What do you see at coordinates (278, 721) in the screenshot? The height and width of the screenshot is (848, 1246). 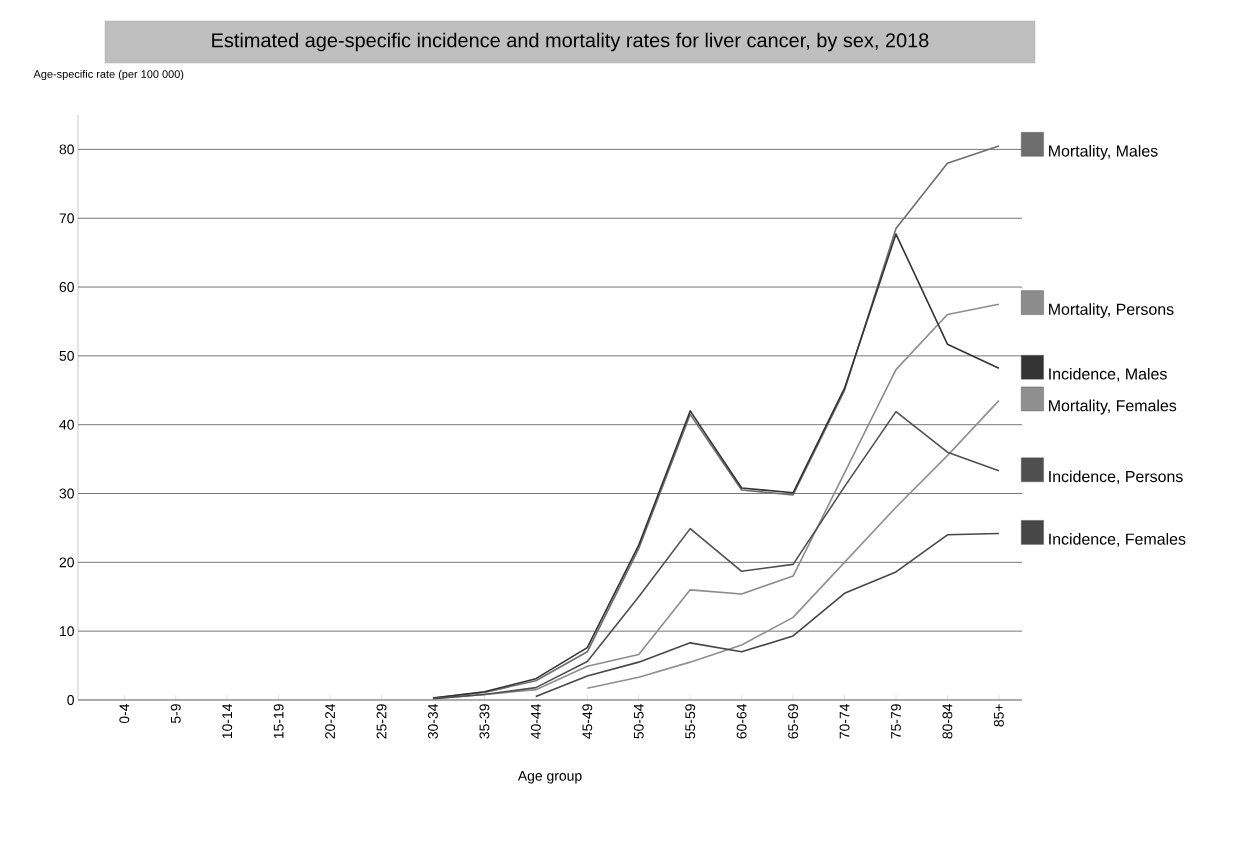 I see `x-tick-label: 15-19` at bounding box center [278, 721].